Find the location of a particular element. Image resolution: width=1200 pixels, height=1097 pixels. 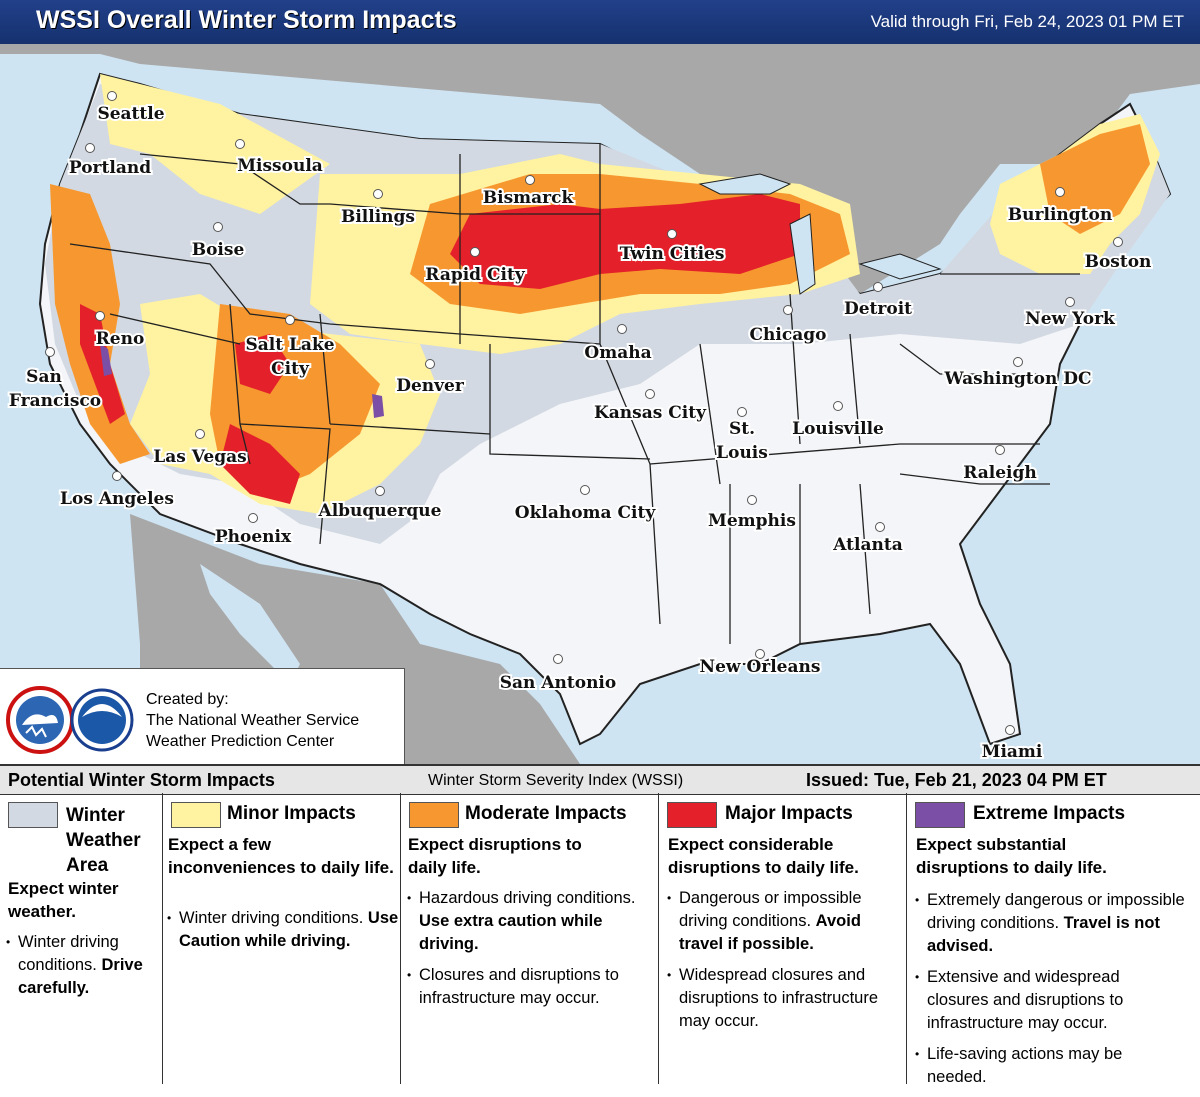

city-marker-san is located at coordinates (50, 352).